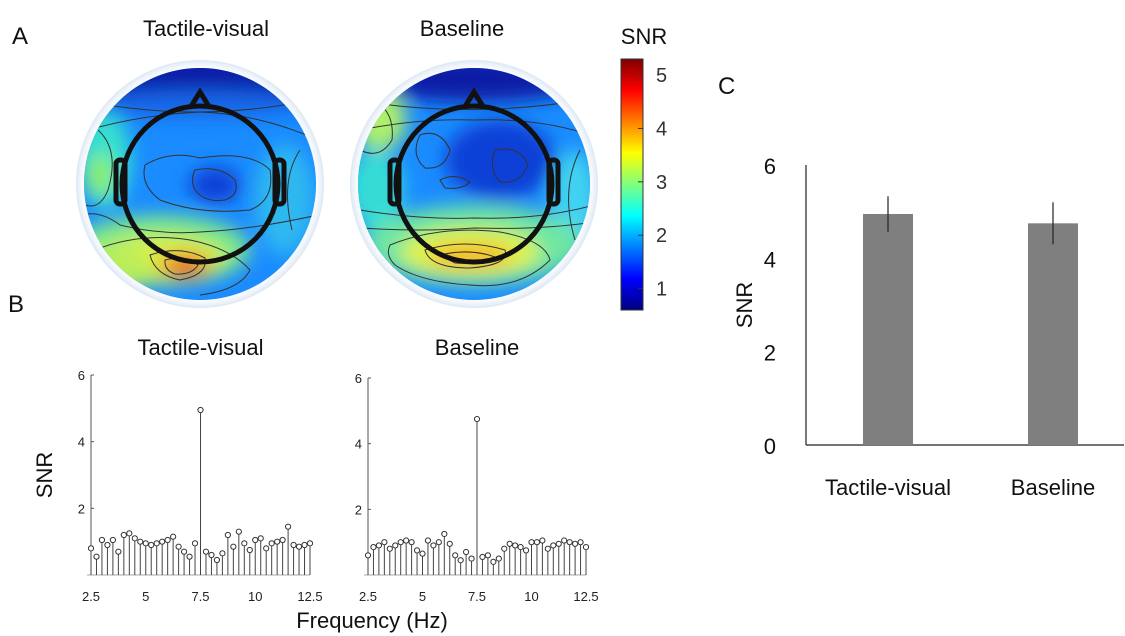 This screenshot has width=1125, height=636. What do you see at coordinates (661, 129) in the screenshot?
I see `colorbar-tick-label: 4` at bounding box center [661, 129].